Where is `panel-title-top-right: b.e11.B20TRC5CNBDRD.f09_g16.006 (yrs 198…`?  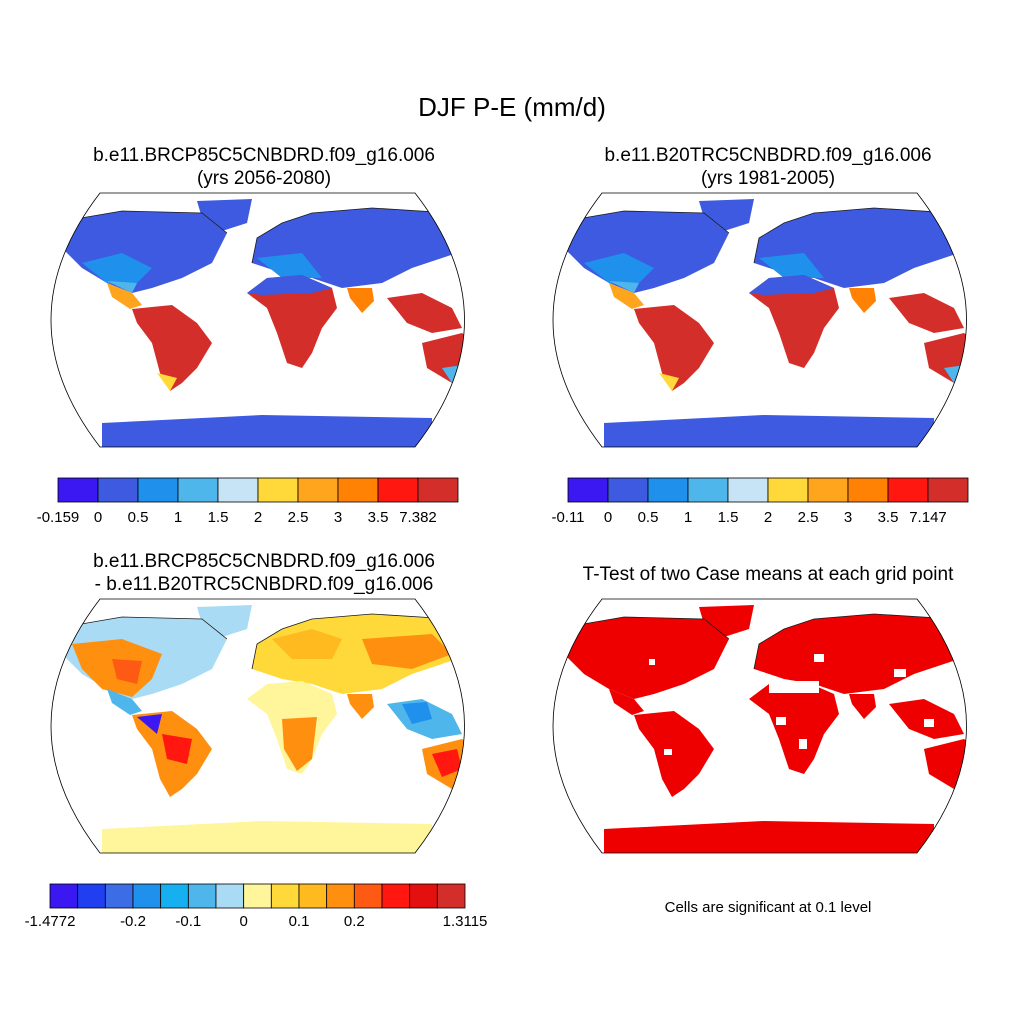 panel-title-top-right: b.e11.B20TRC5CNBDRD.f09_g16.006 (yrs 198… is located at coordinates (768, 167).